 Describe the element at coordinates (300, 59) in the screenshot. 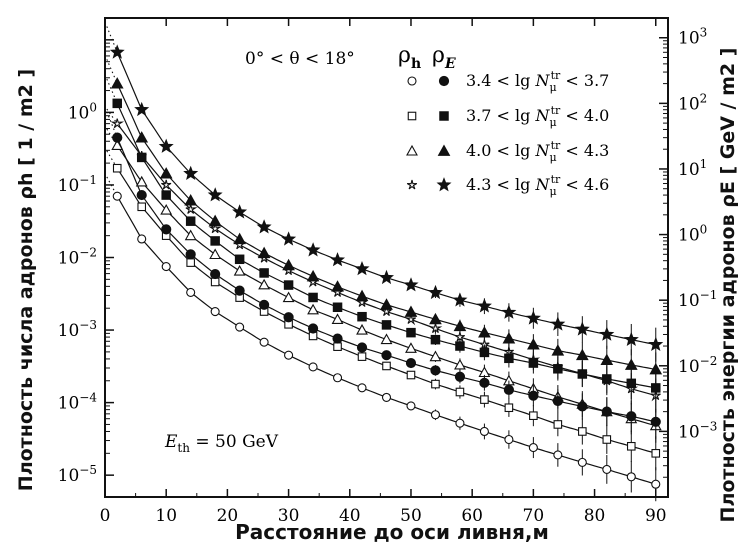

I see `angle-annotation: 0° < θ < 18°` at that location.